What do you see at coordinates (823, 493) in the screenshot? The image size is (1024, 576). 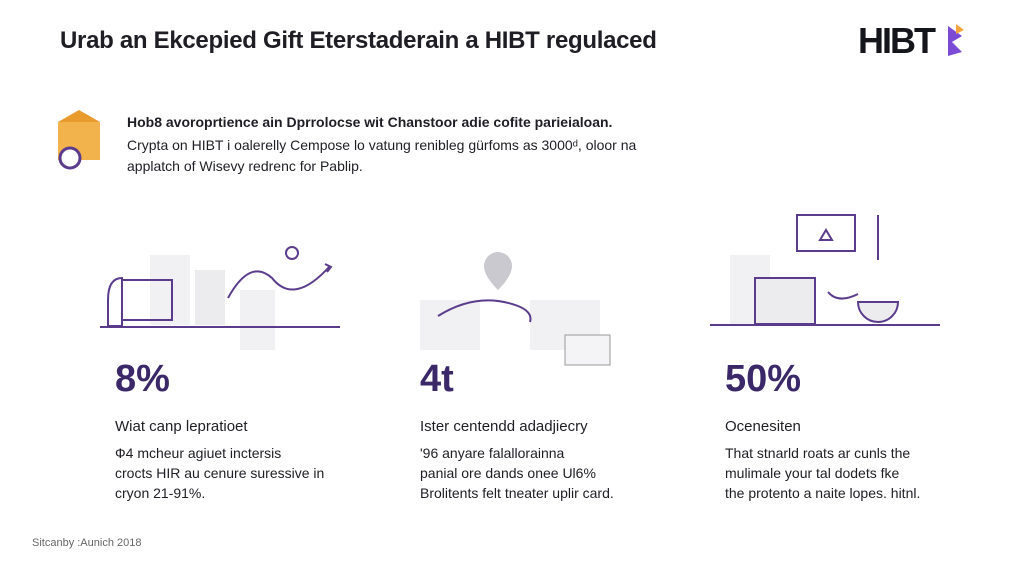 I see `stat-line: the protento a naite lopes. hitnl.` at bounding box center [823, 493].